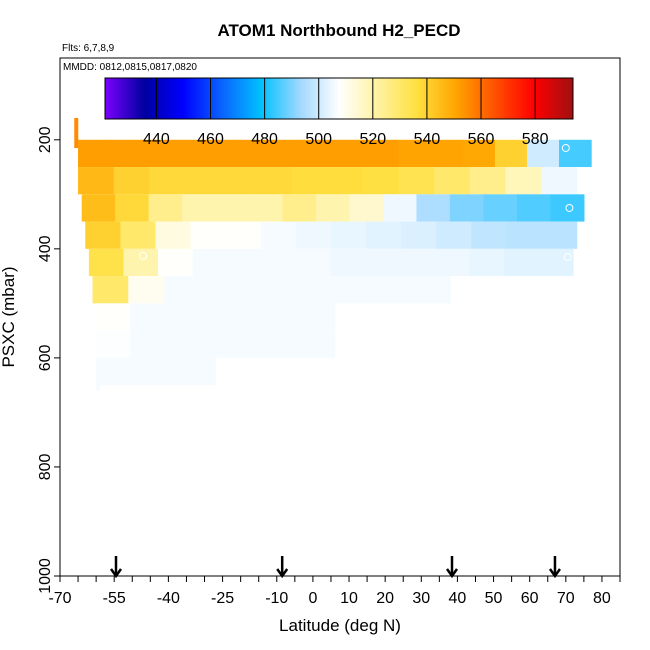 Image resolution: width=650 pixels, height=650 pixels. Describe the element at coordinates (114, 598) in the screenshot. I see `x-tick-label: -55` at that location.